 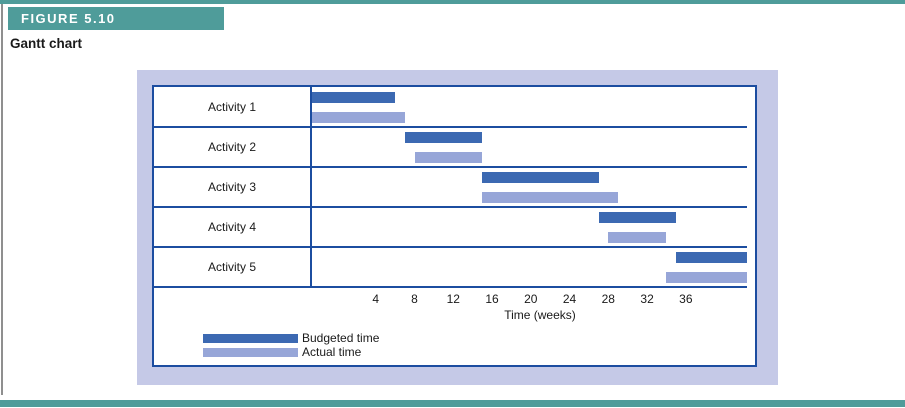 What do you see at coordinates (492, 299) in the screenshot?
I see `x-axis-tick-label: 16` at bounding box center [492, 299].